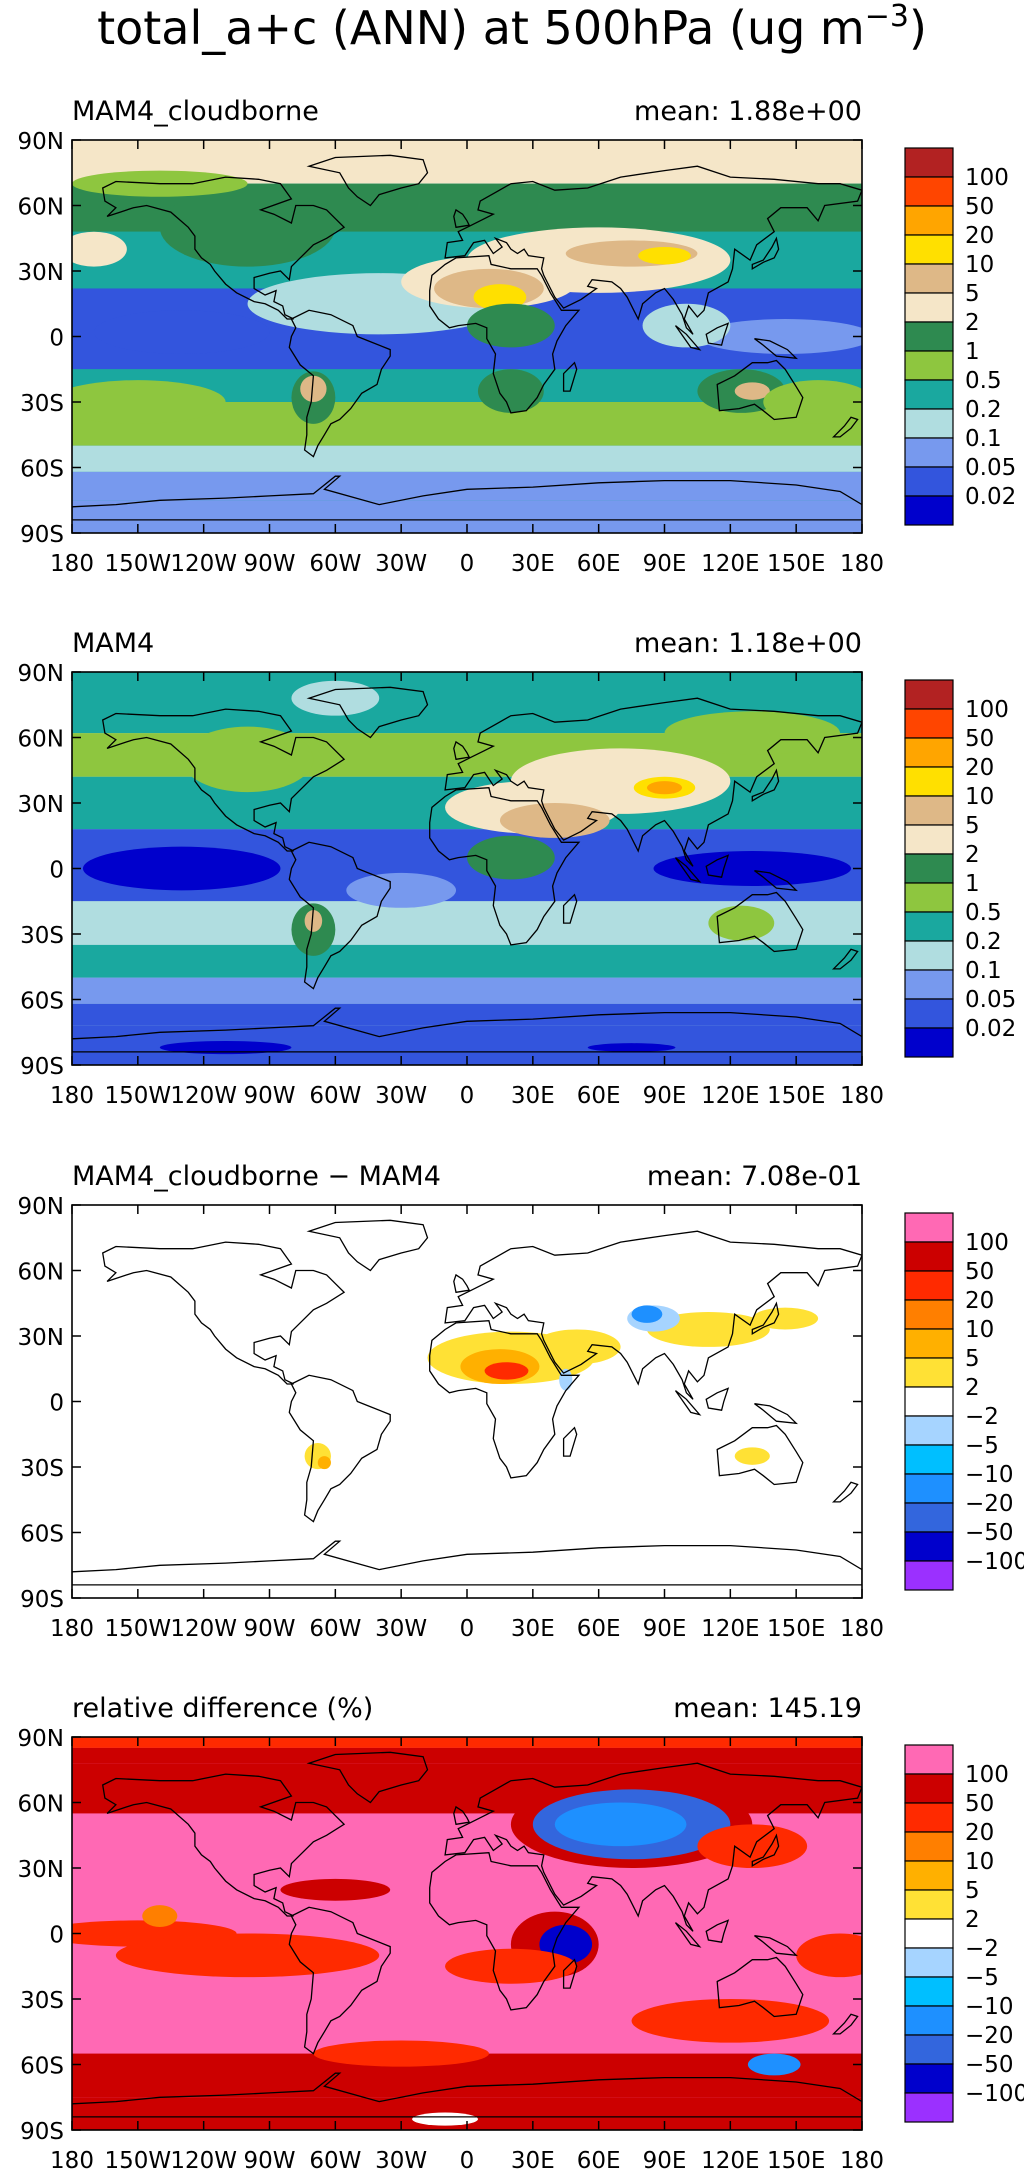 The width and height of the screenshot is (1024, 2179). I want to click on lon-label: 30W, so click(401, 564).